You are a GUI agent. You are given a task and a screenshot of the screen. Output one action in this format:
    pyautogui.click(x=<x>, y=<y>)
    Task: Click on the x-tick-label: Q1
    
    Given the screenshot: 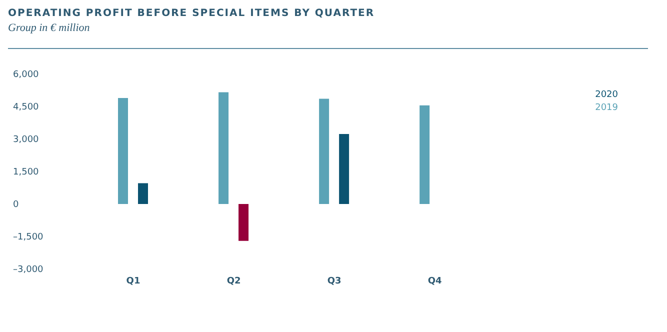 What is the action you would take?
    pyautogui.click(x=133, y=281)
    